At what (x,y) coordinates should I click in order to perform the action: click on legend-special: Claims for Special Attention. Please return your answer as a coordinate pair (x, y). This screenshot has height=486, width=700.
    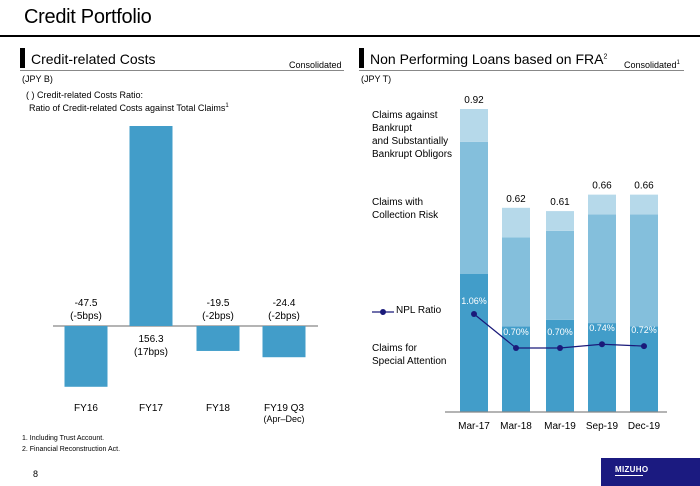
    Looking at the image, I should click on (409, 355).